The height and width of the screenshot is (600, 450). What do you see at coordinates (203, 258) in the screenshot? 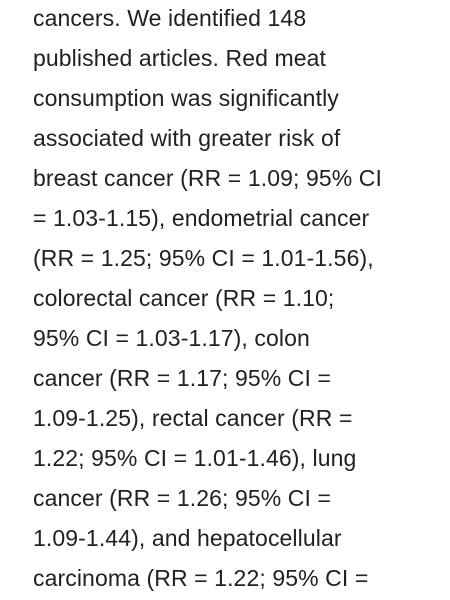
I see `text-line: (RR = 1.25; 95% CI = 1.01-1.56),` at bounding box center [203, 258].